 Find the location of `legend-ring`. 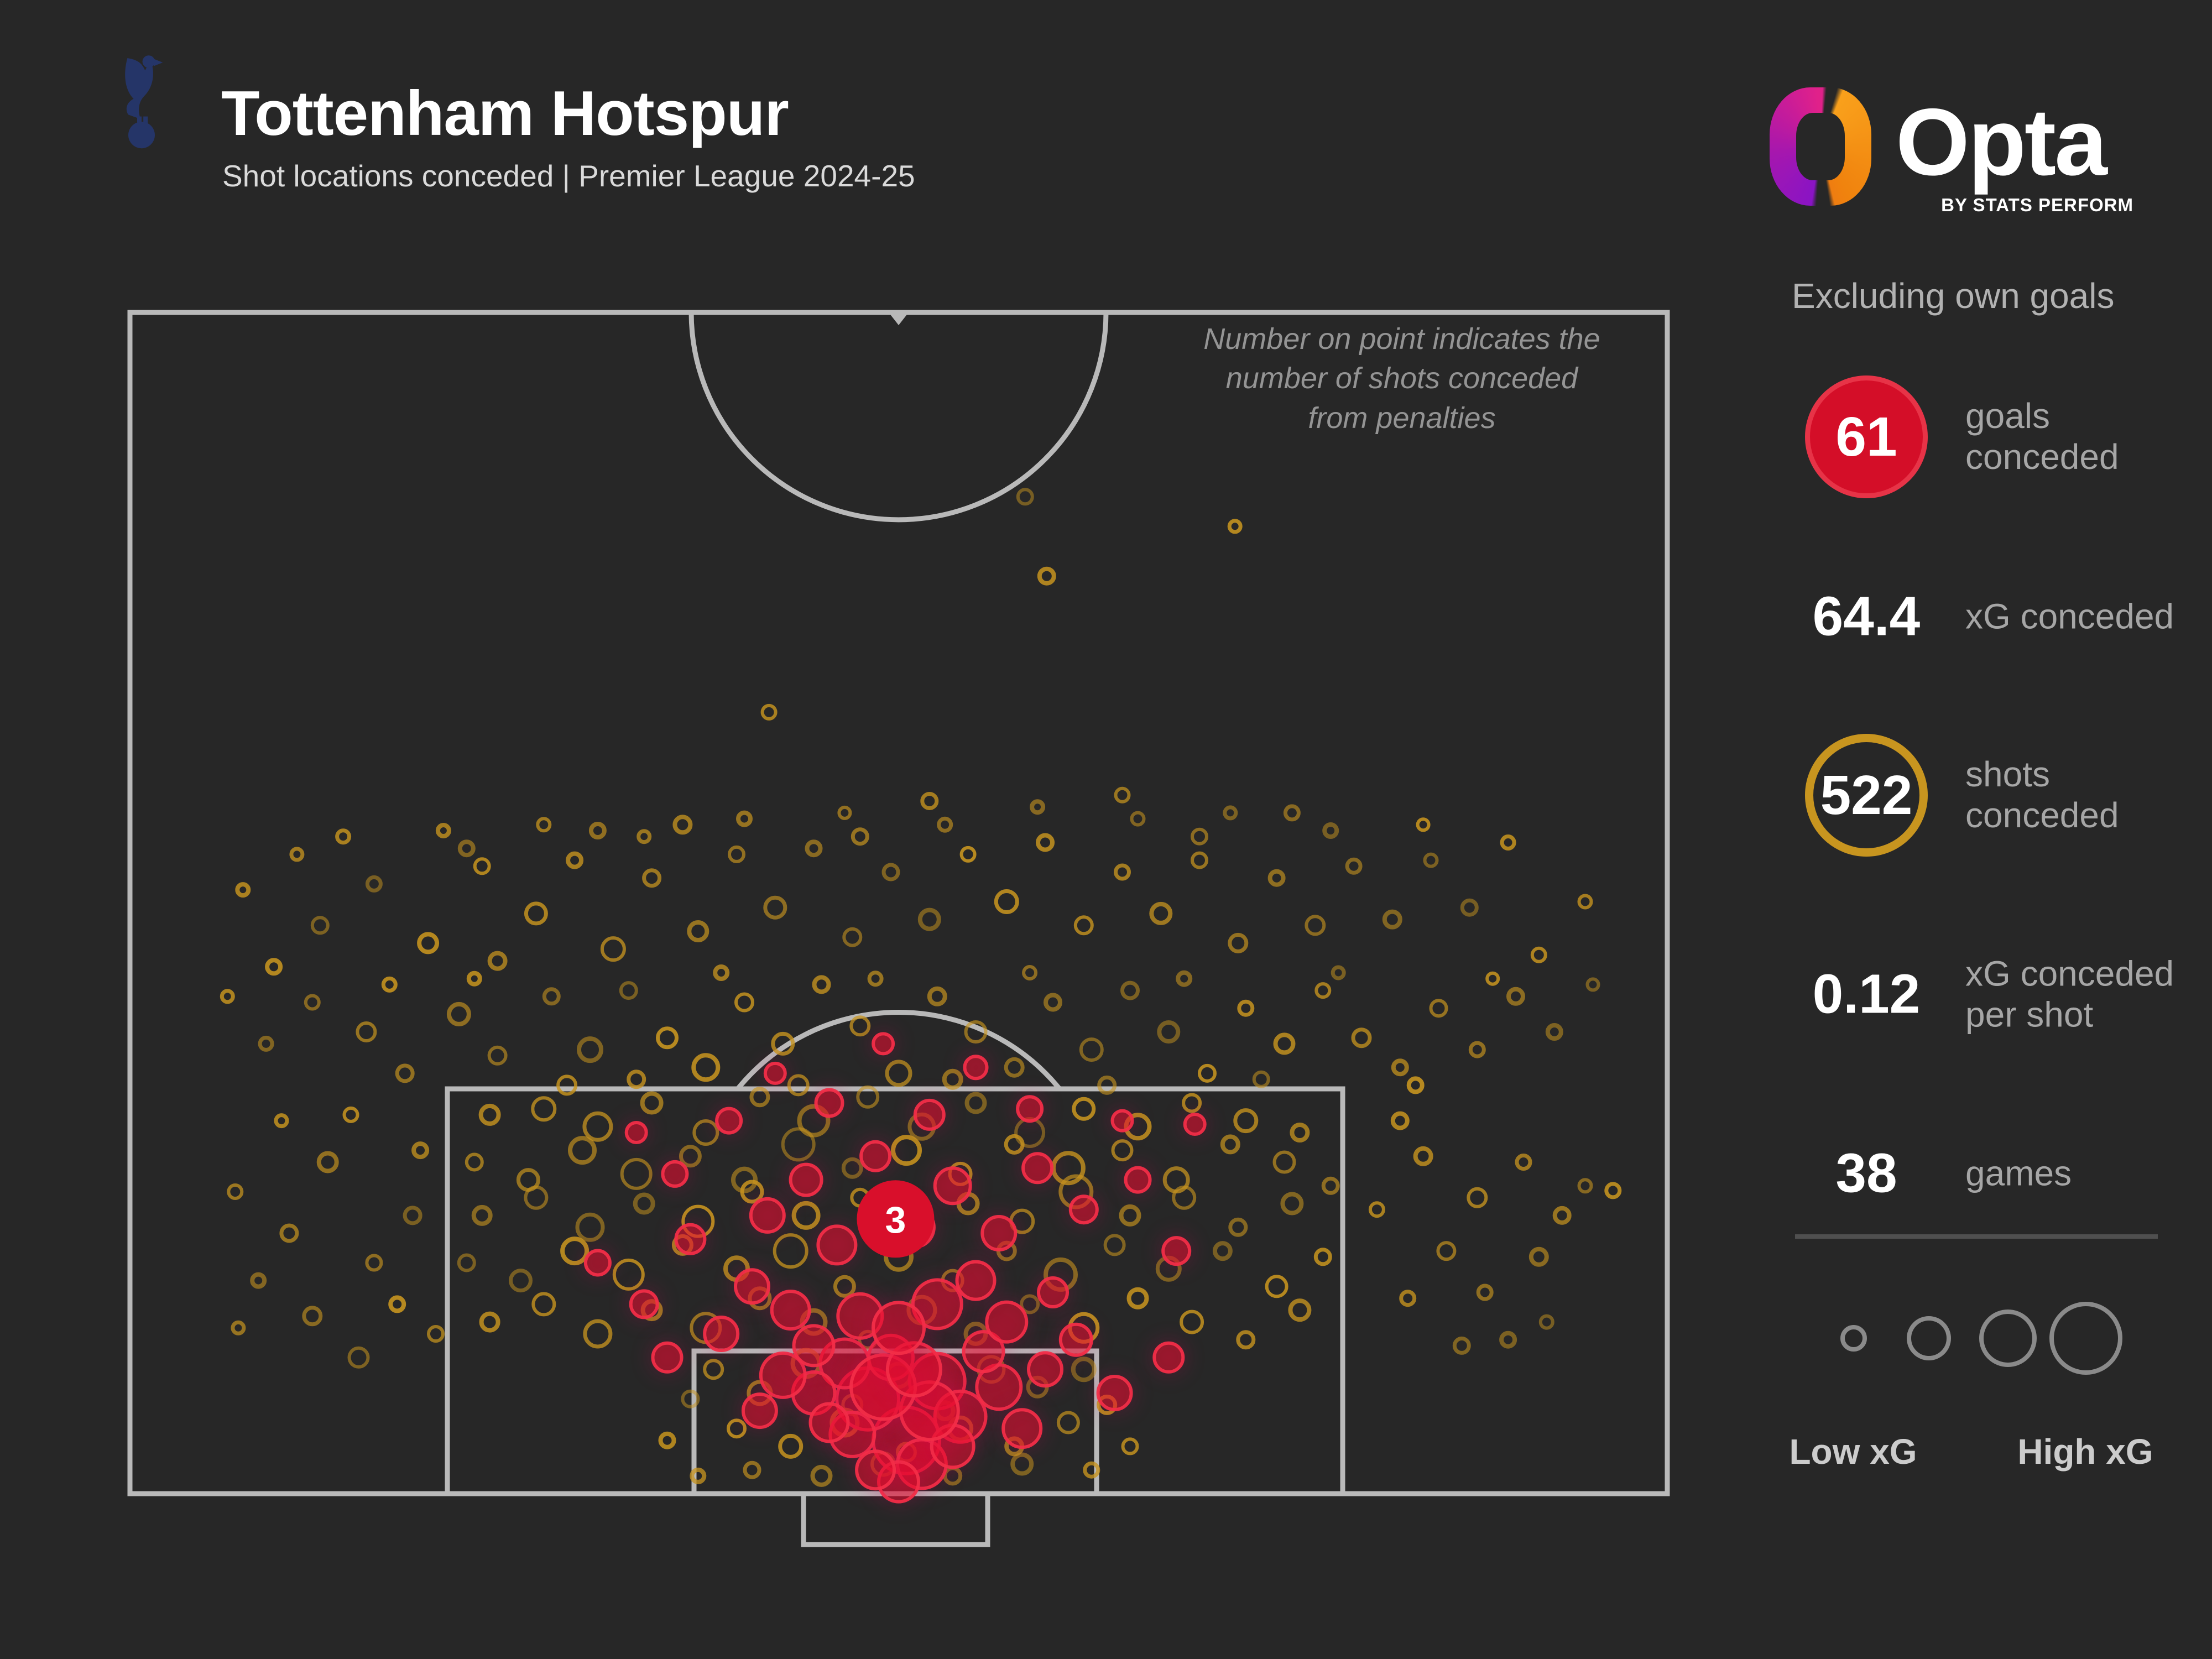

legend-ring is located at coordinates (1854, 1339).